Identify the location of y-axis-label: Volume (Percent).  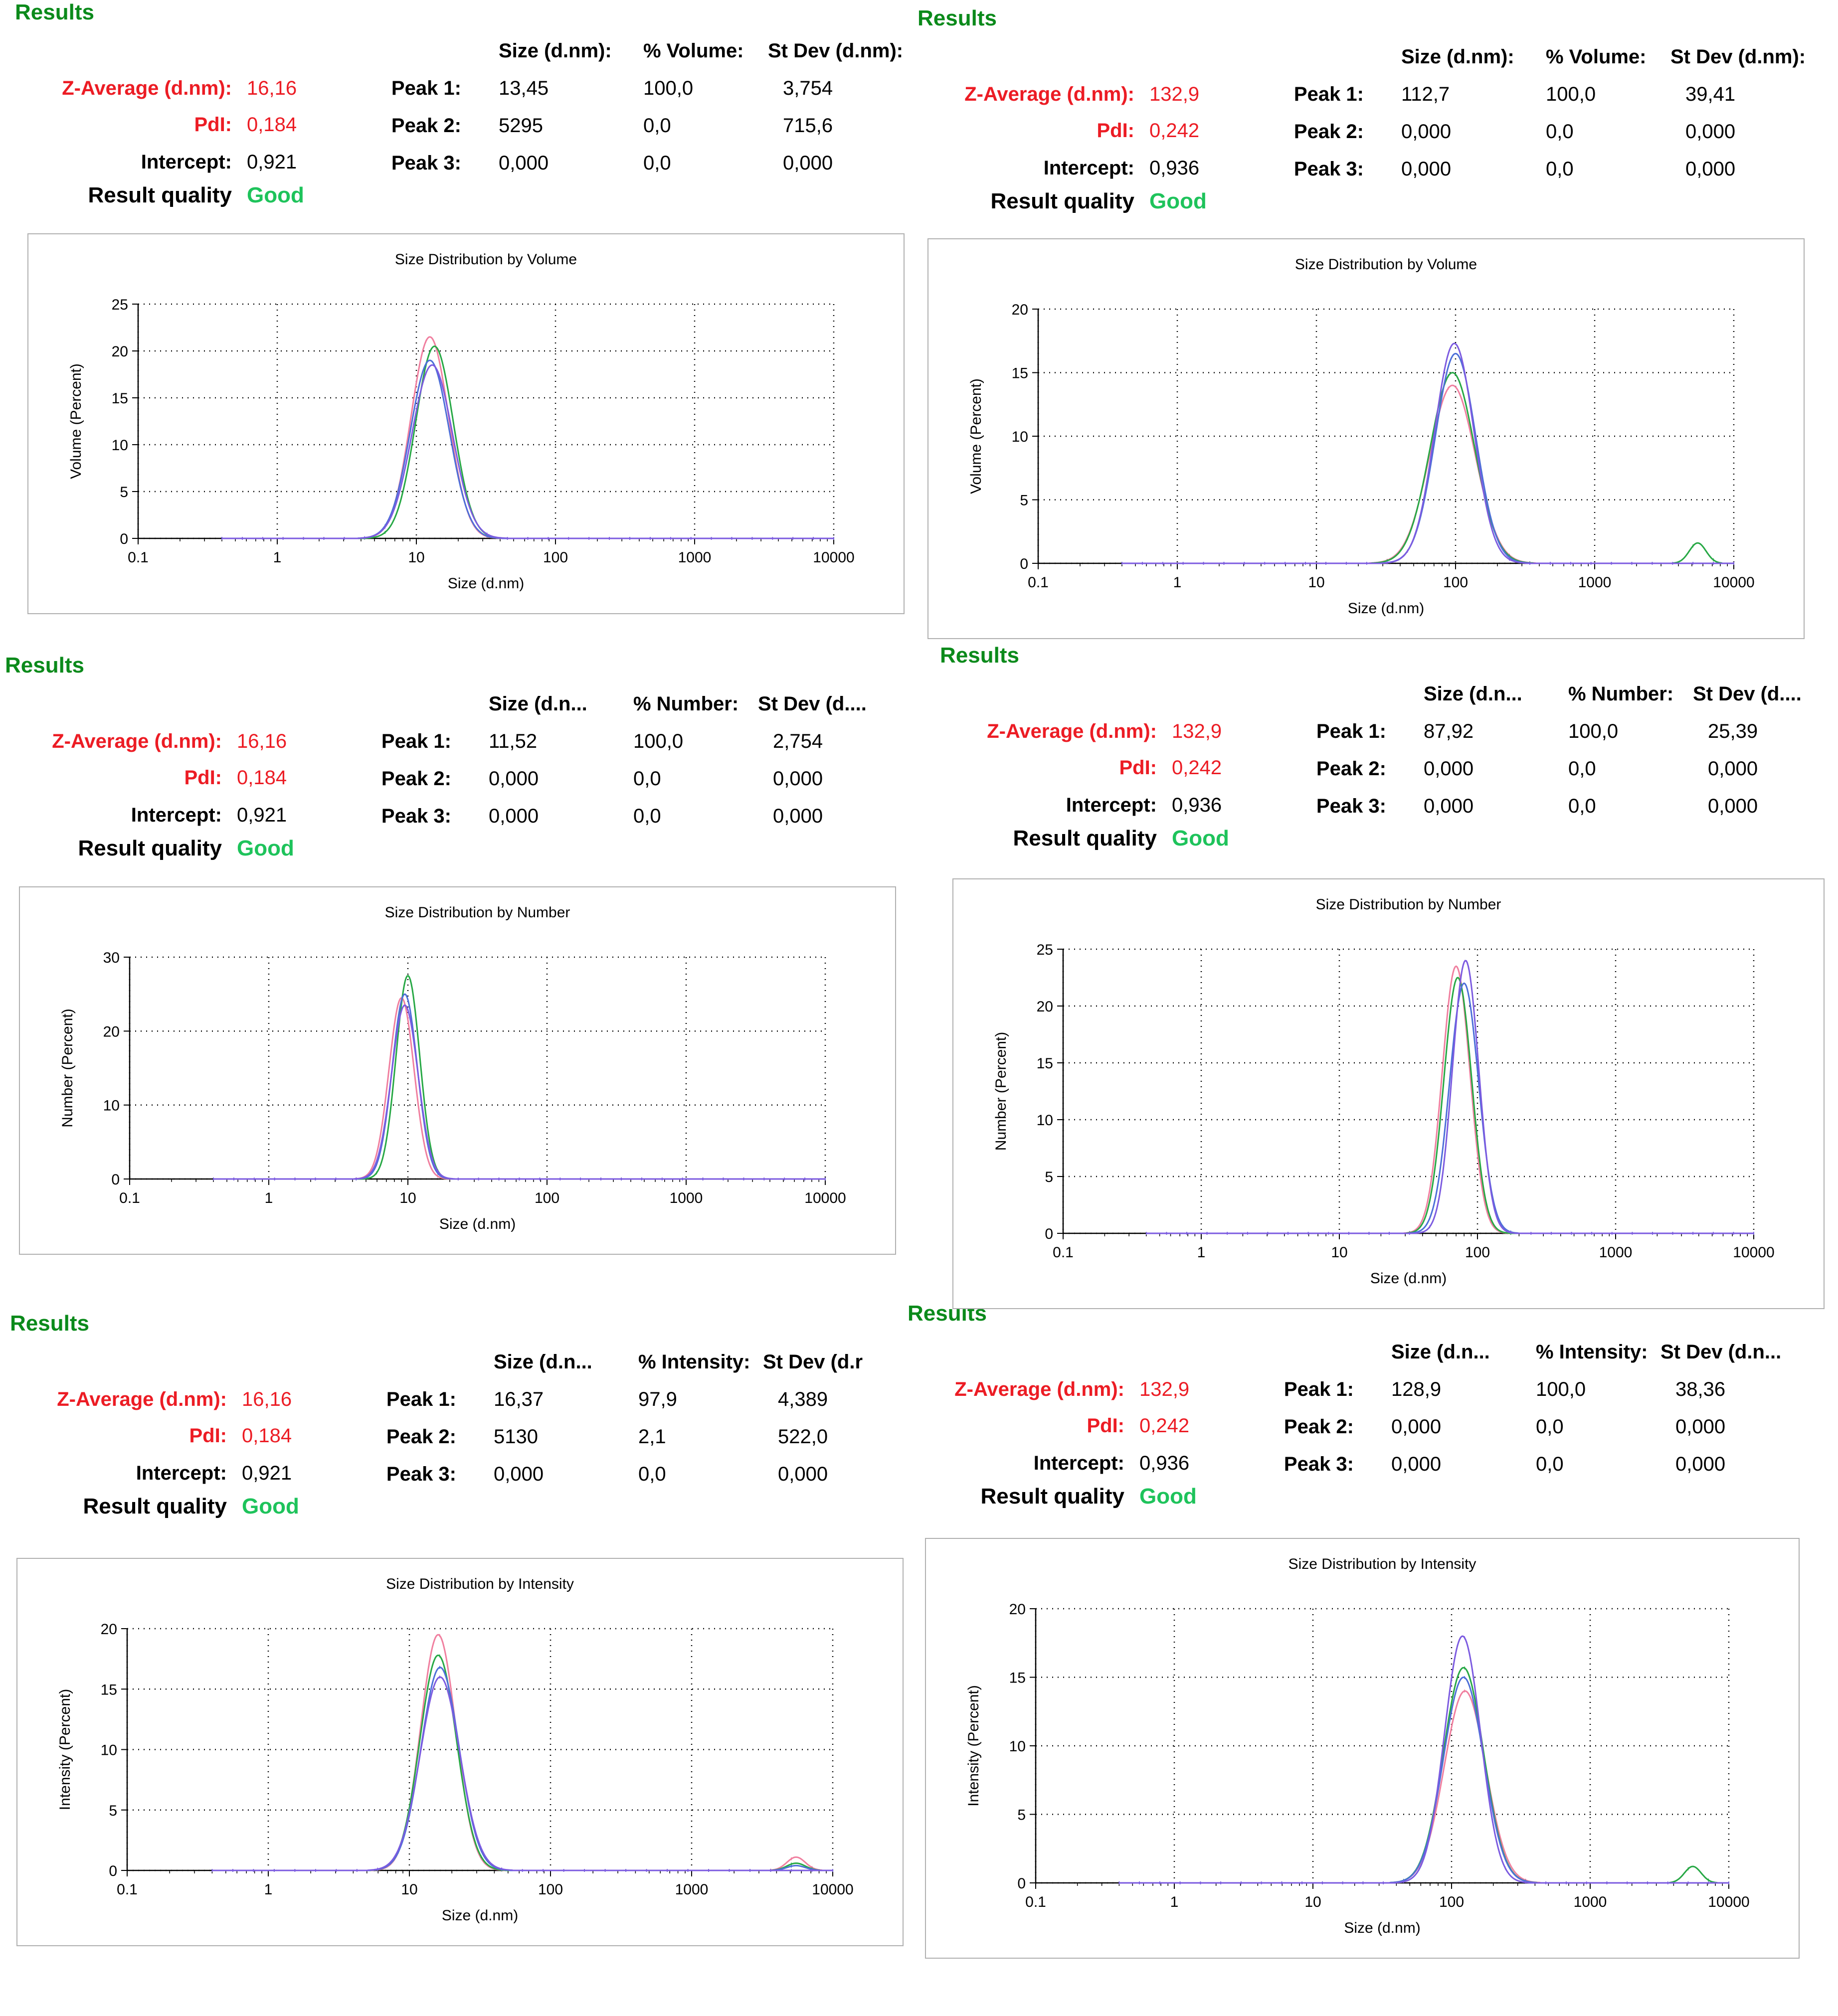
(76, 421).